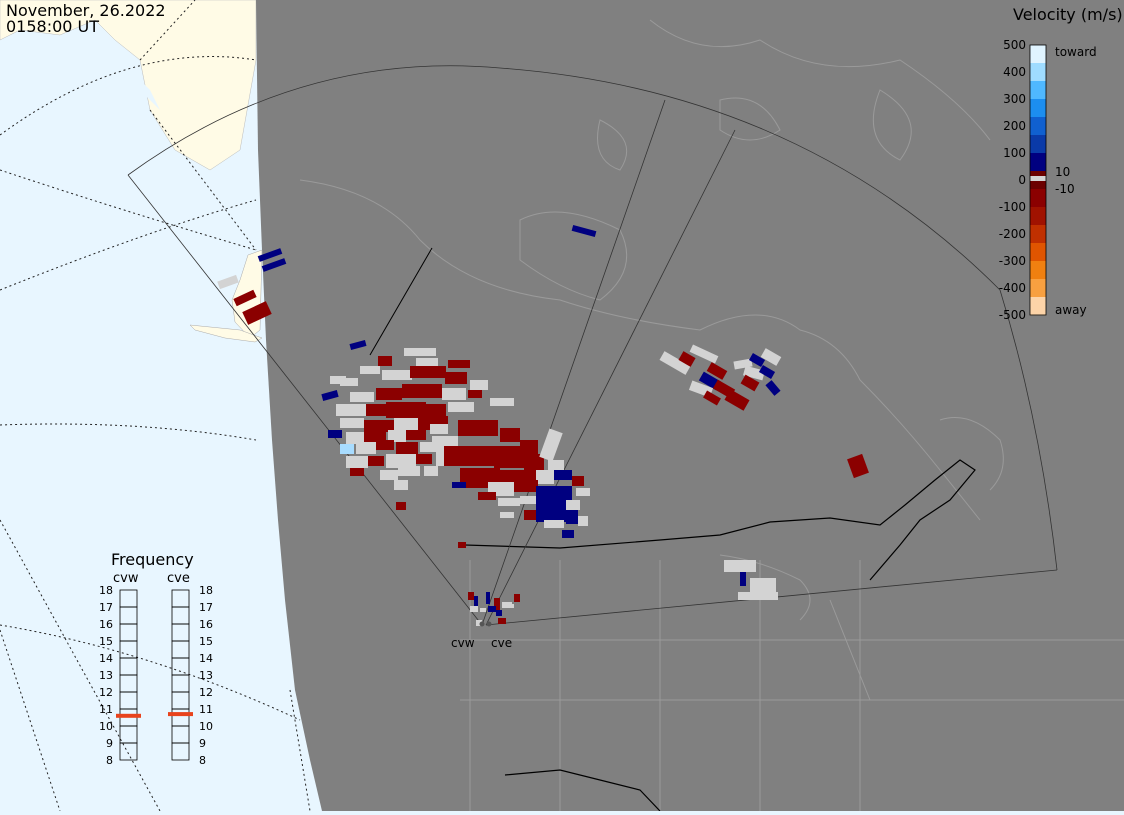  Describe the element at coordinates (109, 743) in the screenshot. I see `frequency-scale-label: 9` at that location.